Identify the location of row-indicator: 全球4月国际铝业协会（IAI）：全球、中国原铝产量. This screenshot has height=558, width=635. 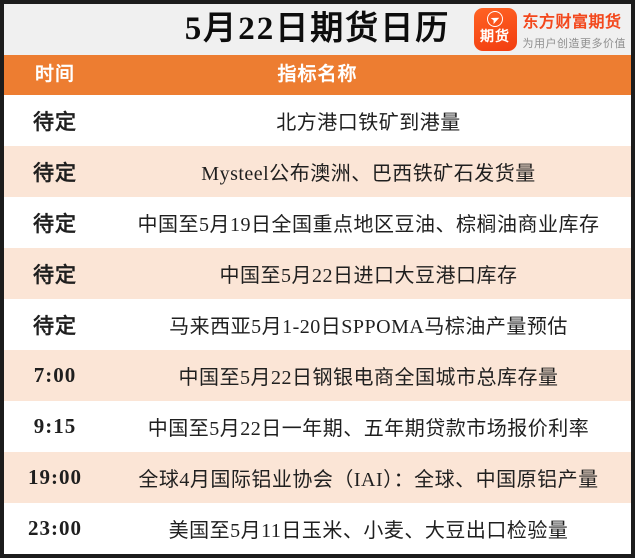
(368, 480).